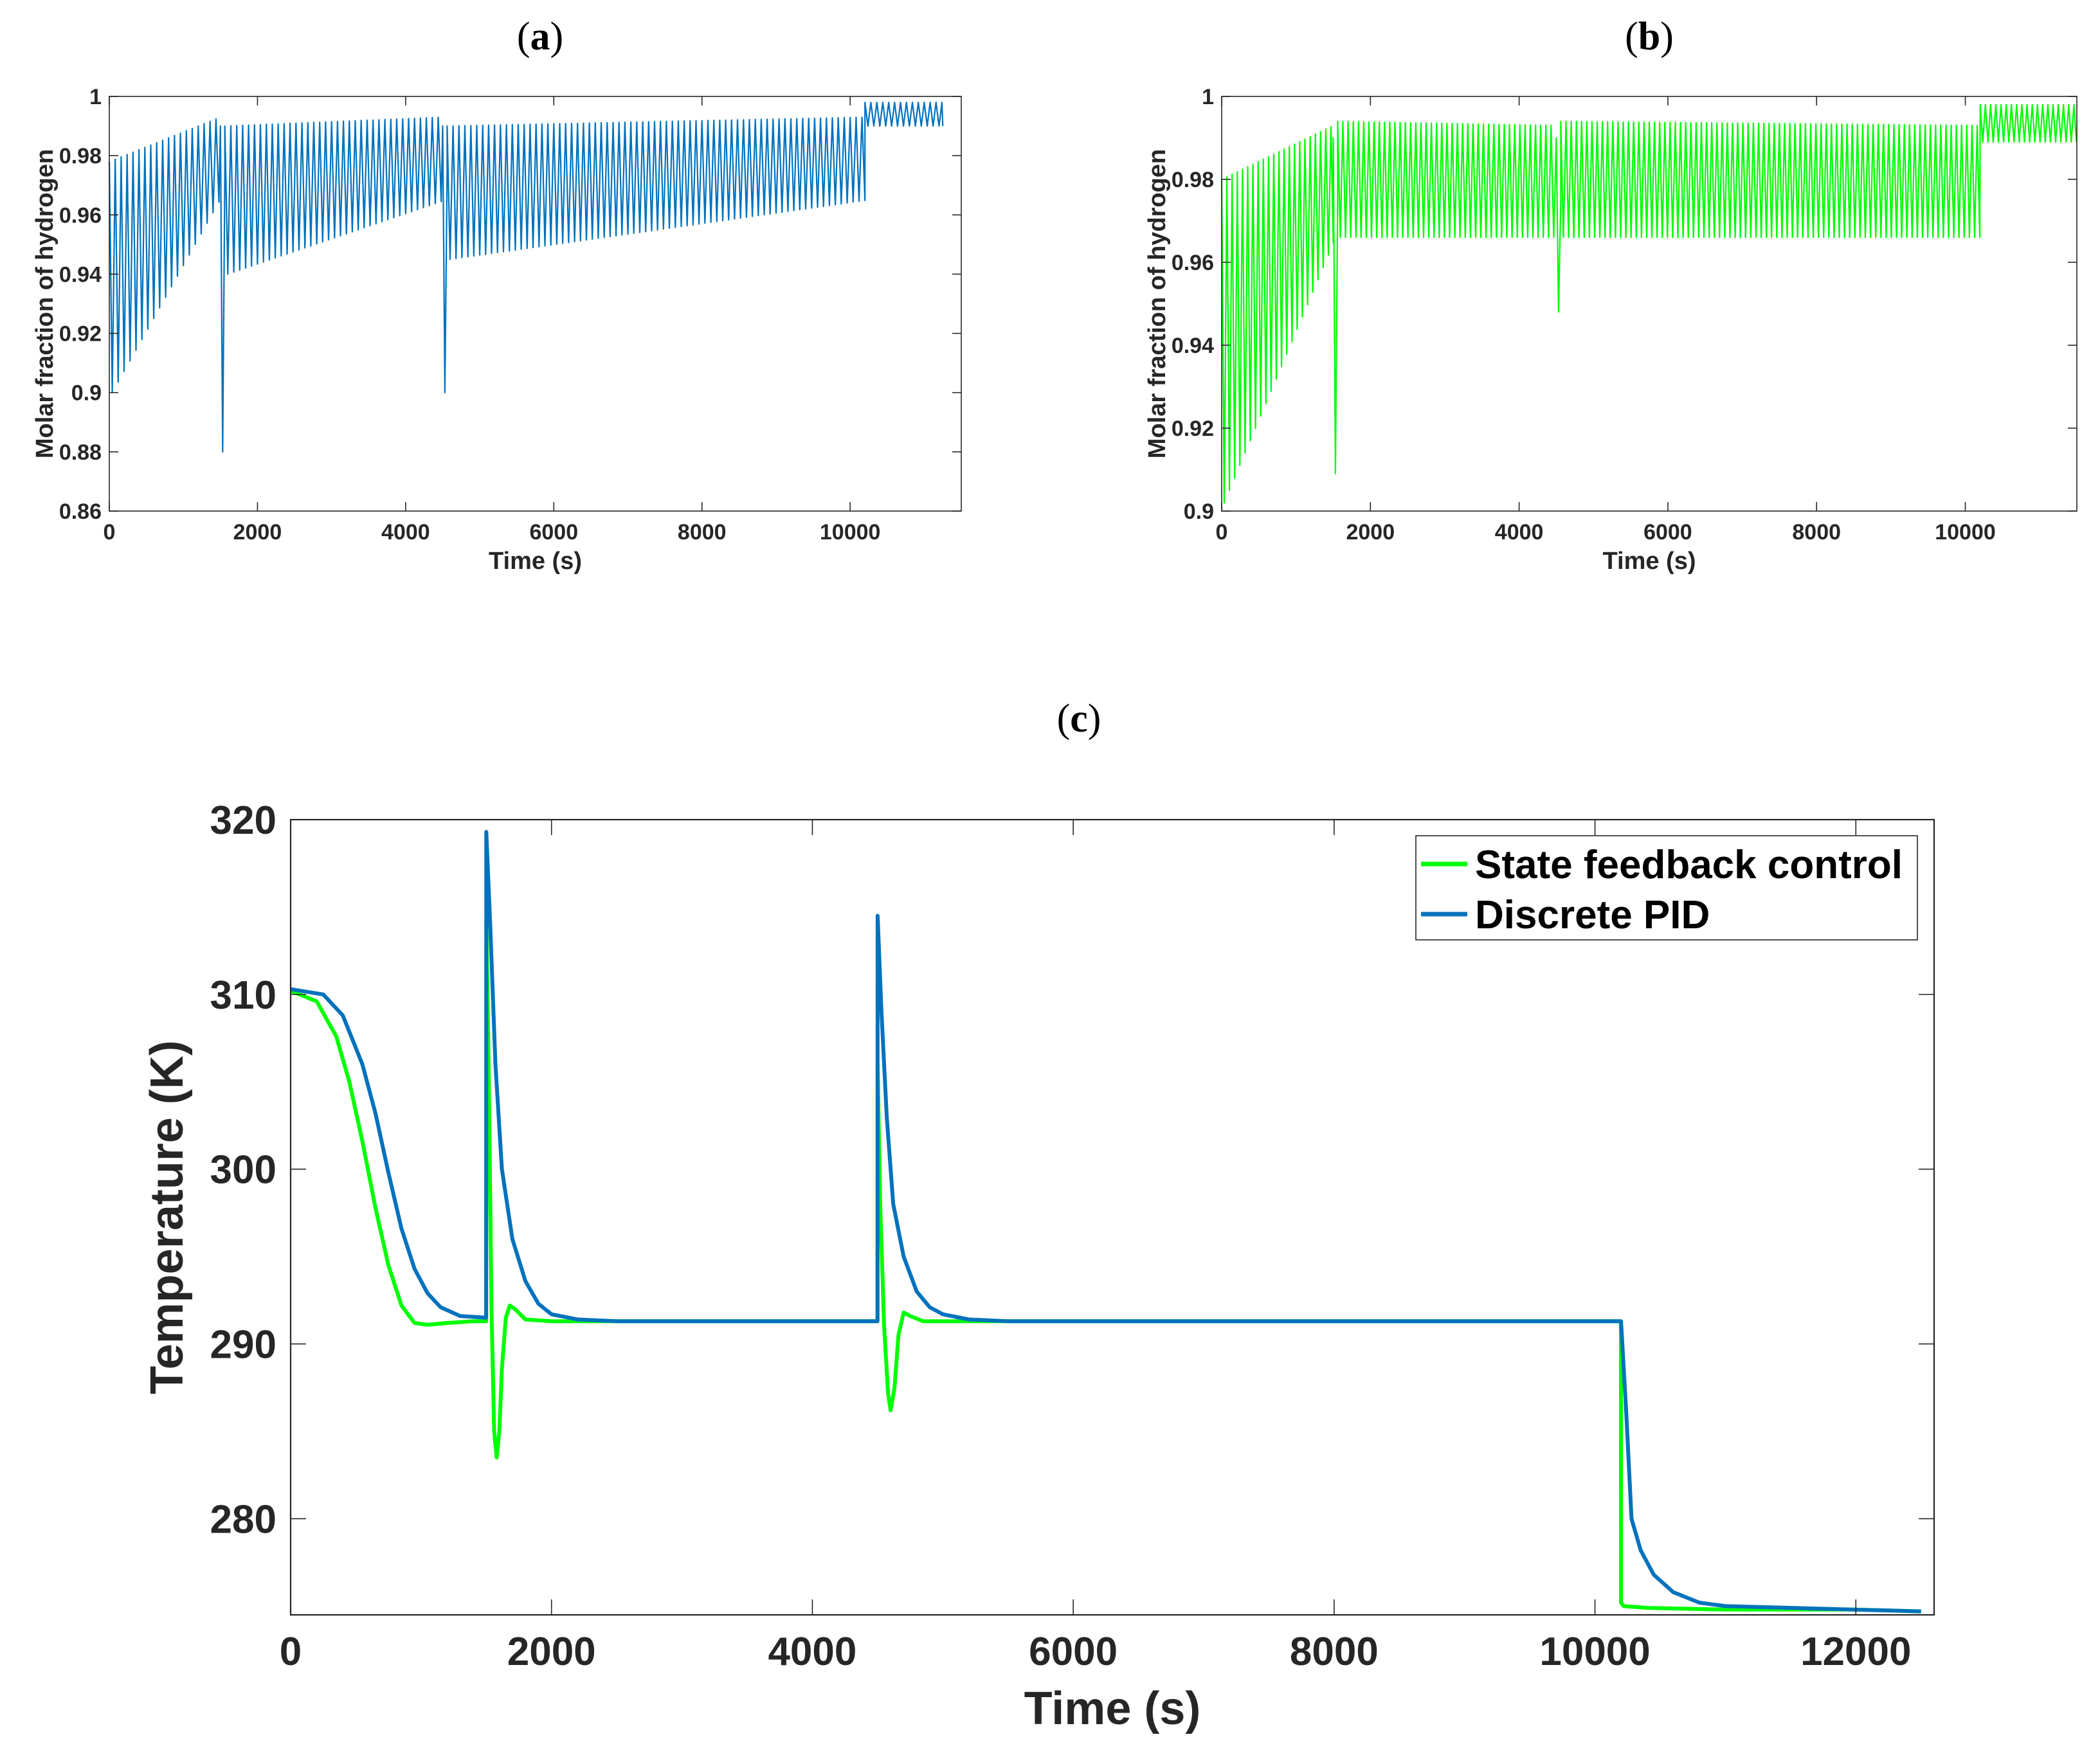 The width and height of the screenshot is (2100, 1764). Describe the element at coordinates (81, 453) in the screenshot. I see `y-tick-label: 0.88` at that location.